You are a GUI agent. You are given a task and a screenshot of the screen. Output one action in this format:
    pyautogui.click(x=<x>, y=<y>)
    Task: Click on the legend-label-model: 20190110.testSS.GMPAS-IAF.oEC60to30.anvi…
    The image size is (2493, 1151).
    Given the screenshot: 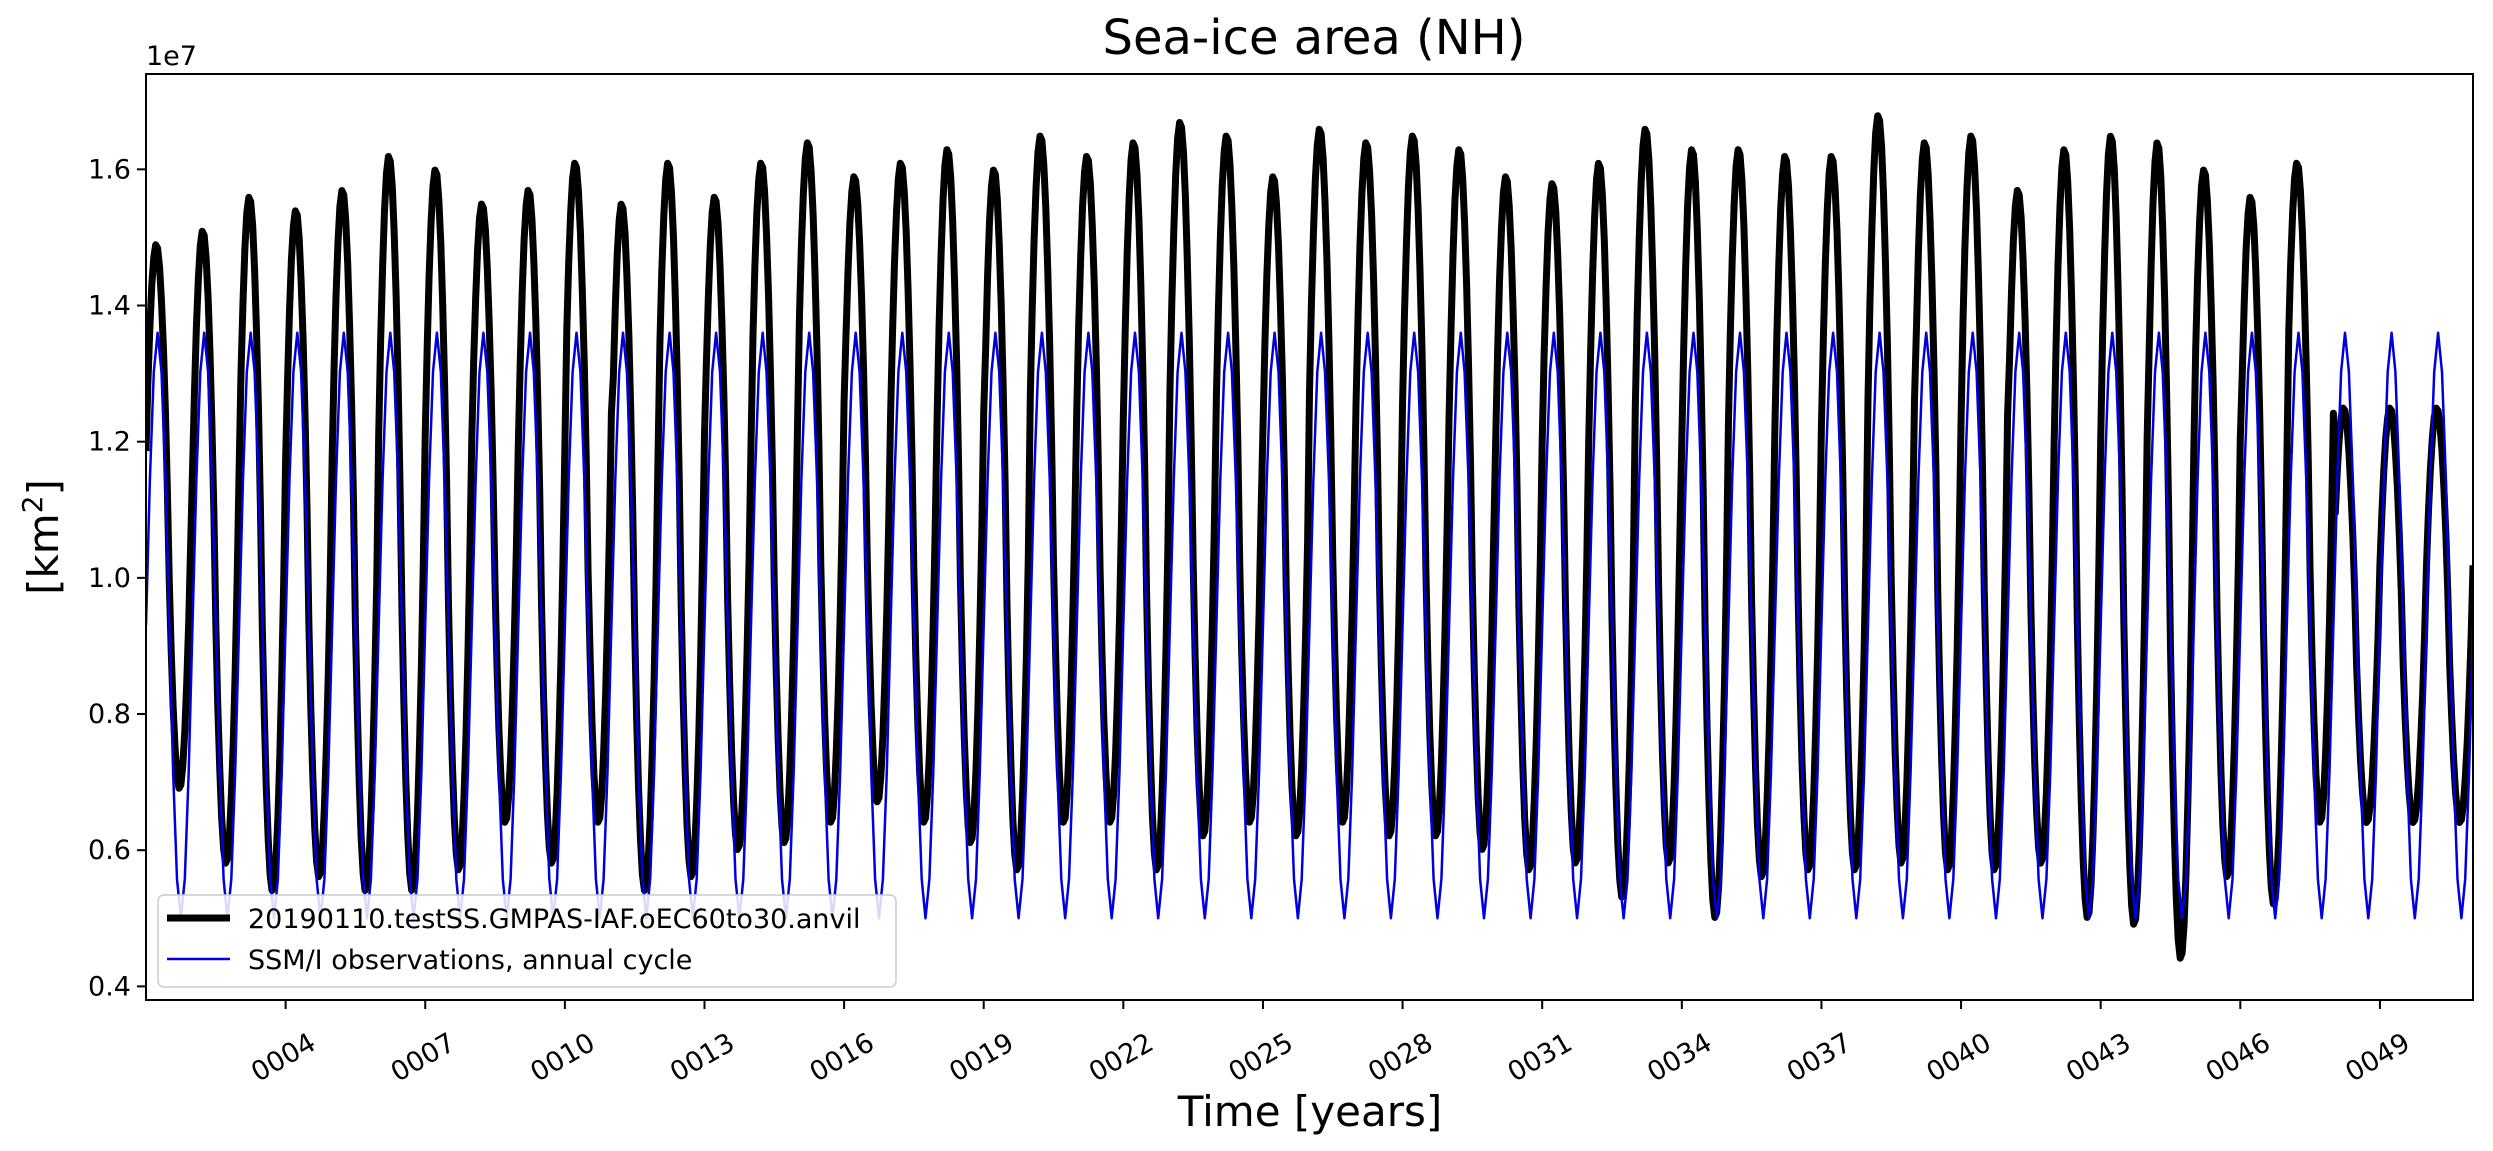 What is the action you would take?
    pyautogui.click(x=554, y=919)
    